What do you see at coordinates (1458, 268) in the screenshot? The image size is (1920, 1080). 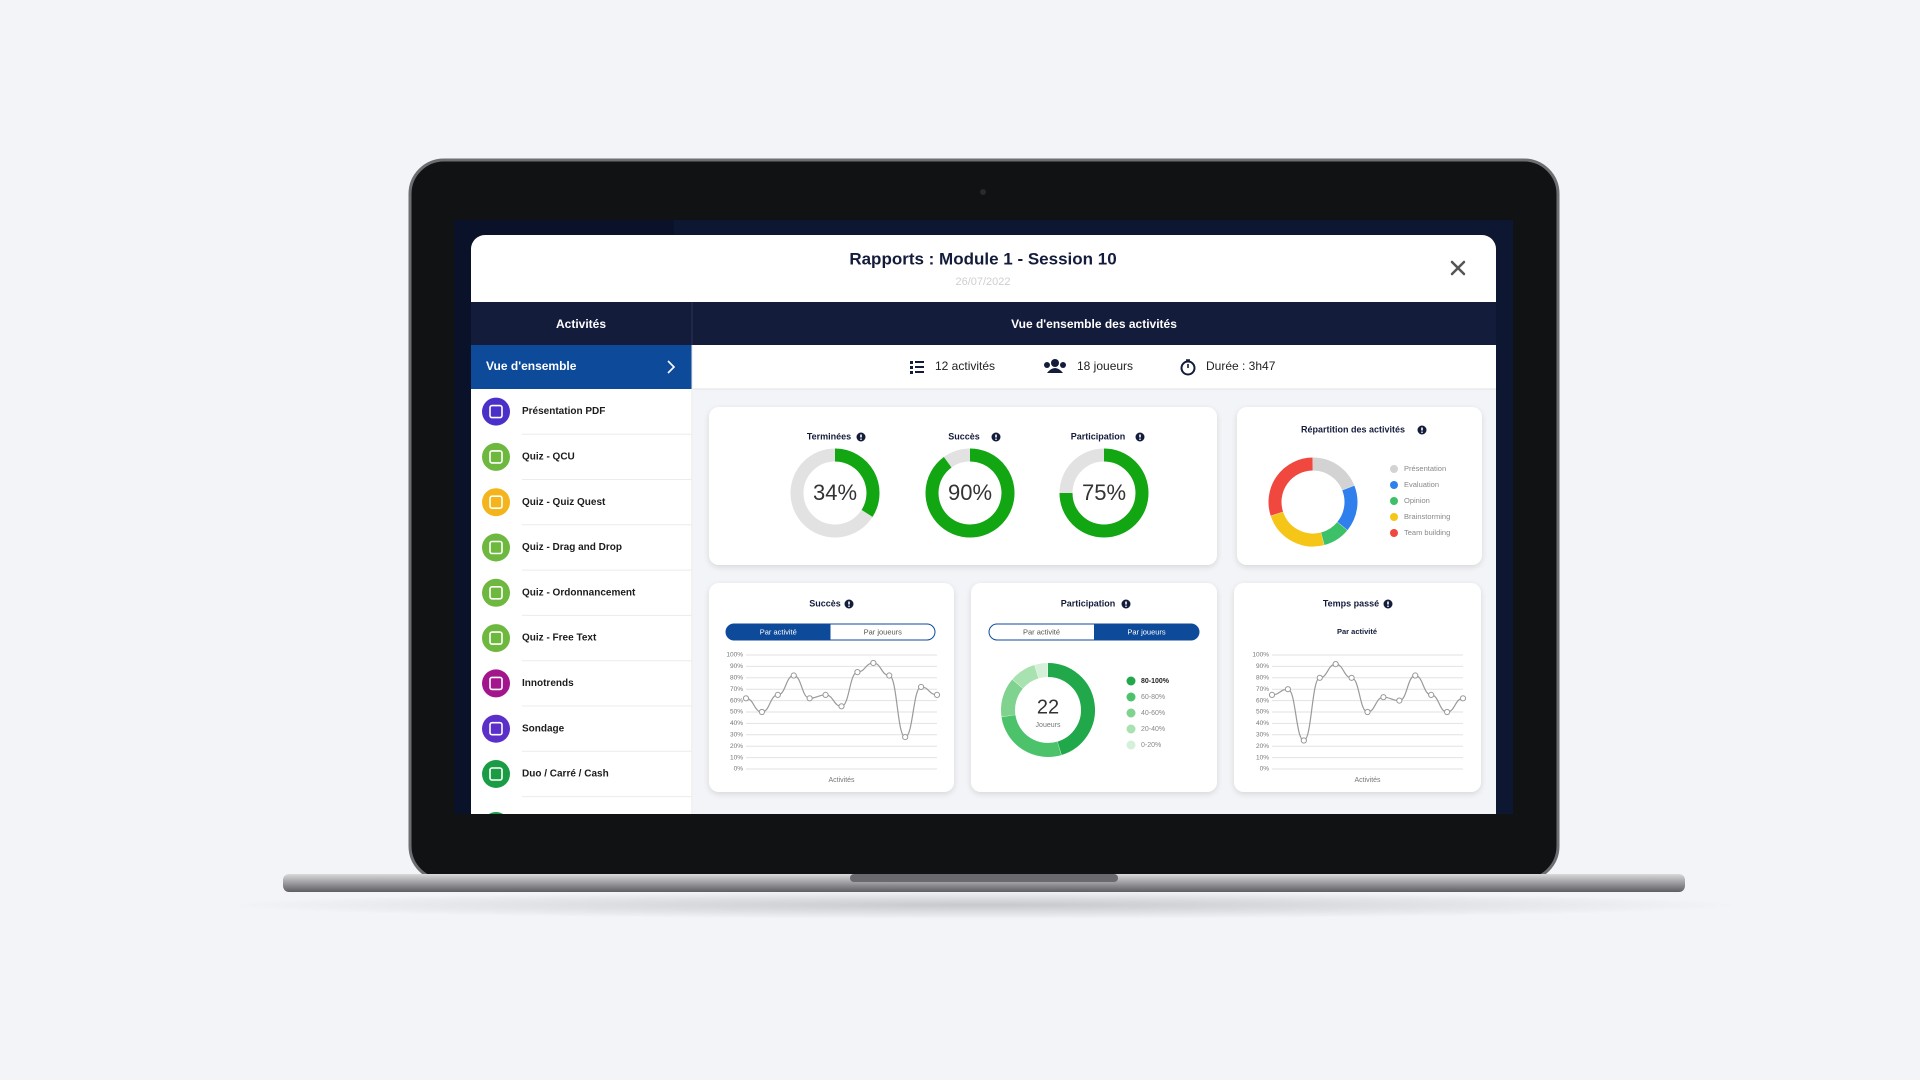 I see `close-button` at bounding box center [1458, 268].